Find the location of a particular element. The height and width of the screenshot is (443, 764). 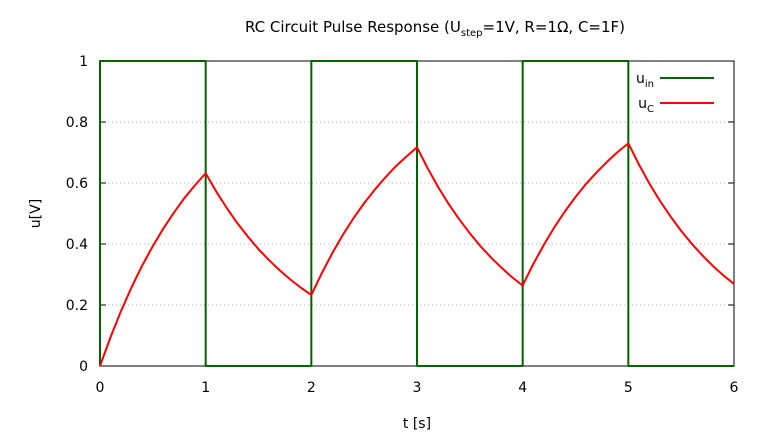

x-tick-label: 4 is located at coordinates (522, 388).